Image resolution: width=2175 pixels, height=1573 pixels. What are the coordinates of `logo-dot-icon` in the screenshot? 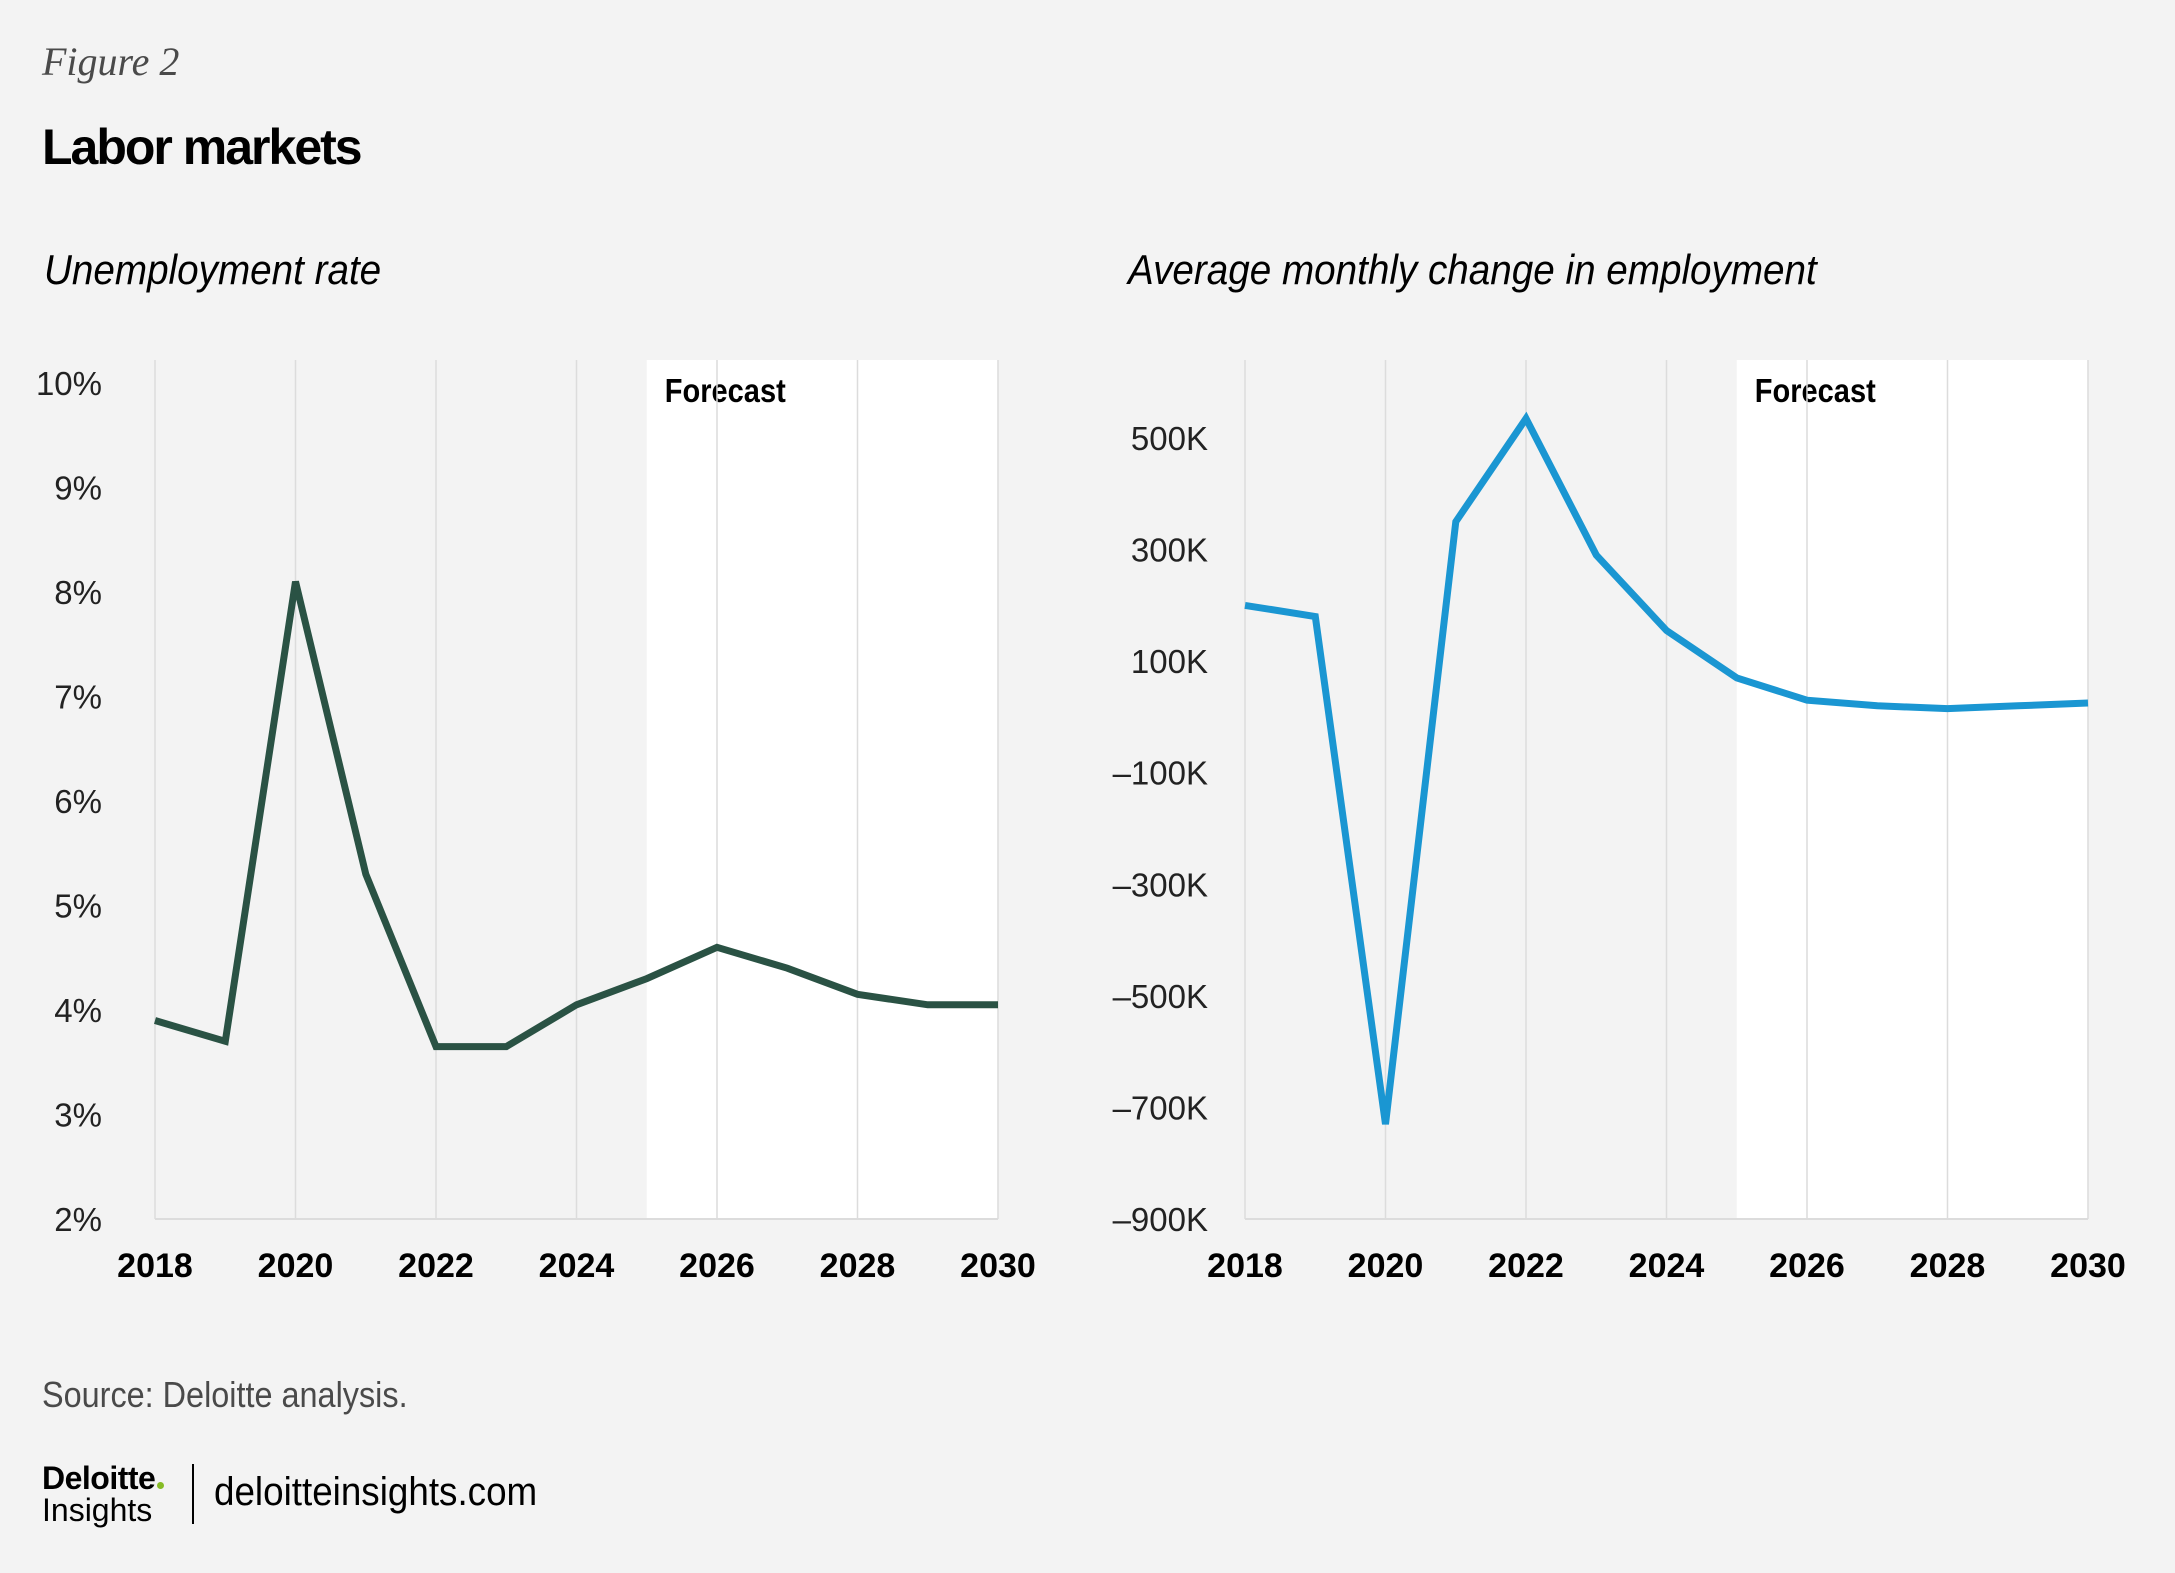 It's located at (161, 1485).